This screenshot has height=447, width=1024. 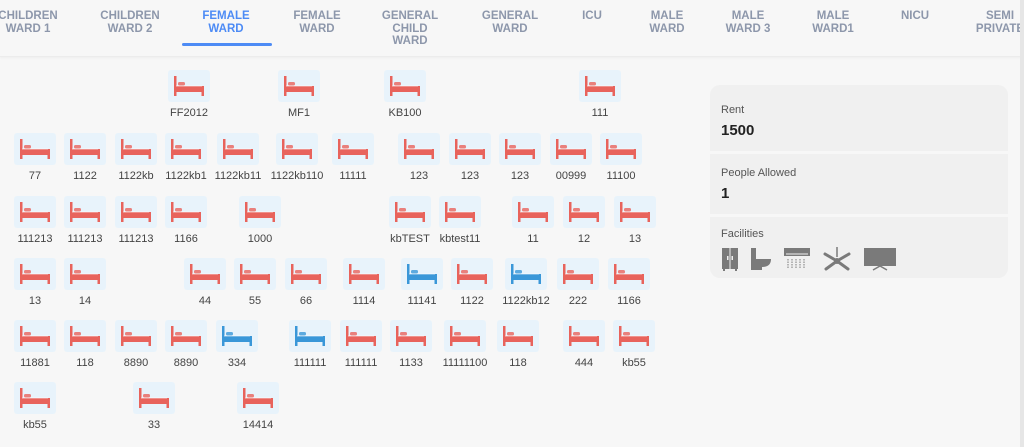 What do you see at coordinates (526, 282) in the screenshot?
I see `bed-available: 1122kb12` at bounding box center [526, 282].